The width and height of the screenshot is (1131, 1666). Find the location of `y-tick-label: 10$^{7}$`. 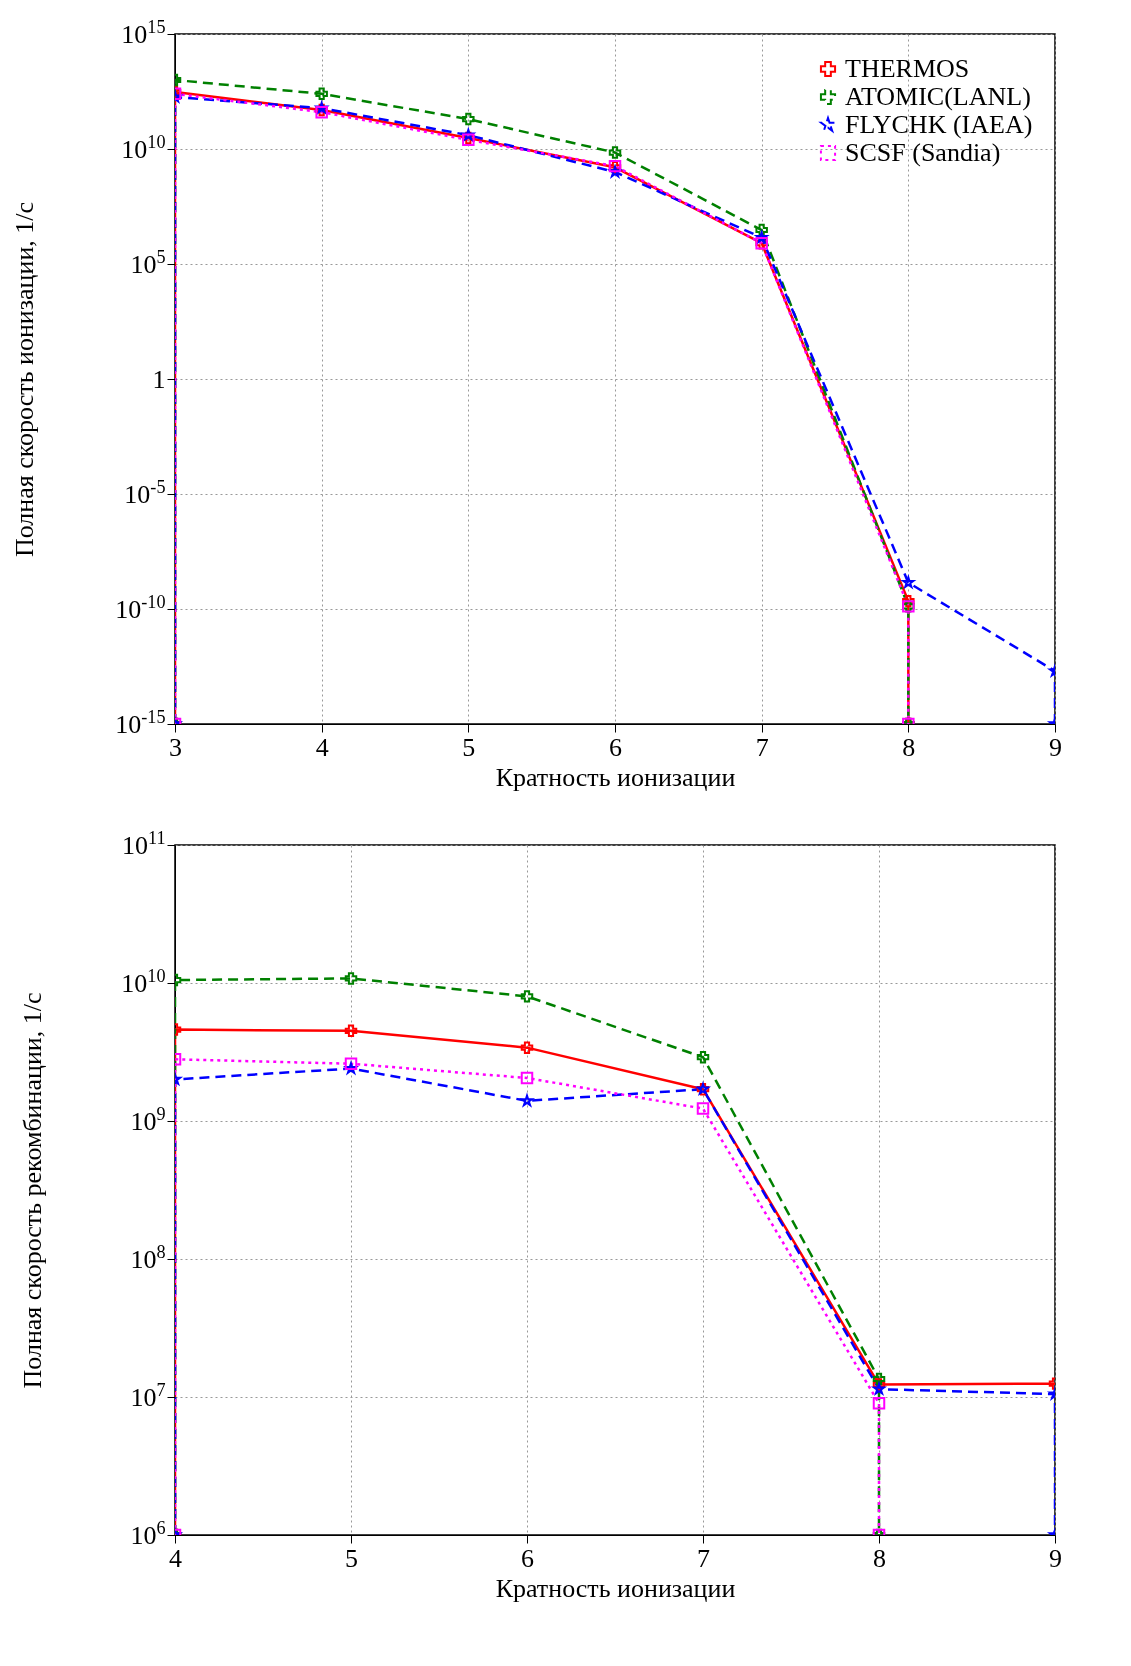

y-tick-label: 10$^{7}$ is located at coordinates (148, 1395).